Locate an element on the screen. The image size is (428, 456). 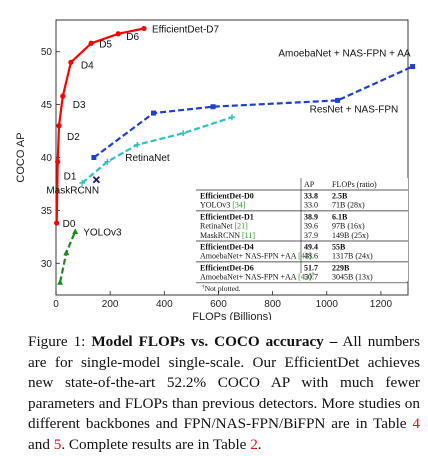
table-cell-ap: 49.4 is located at coordinates (311, 247).